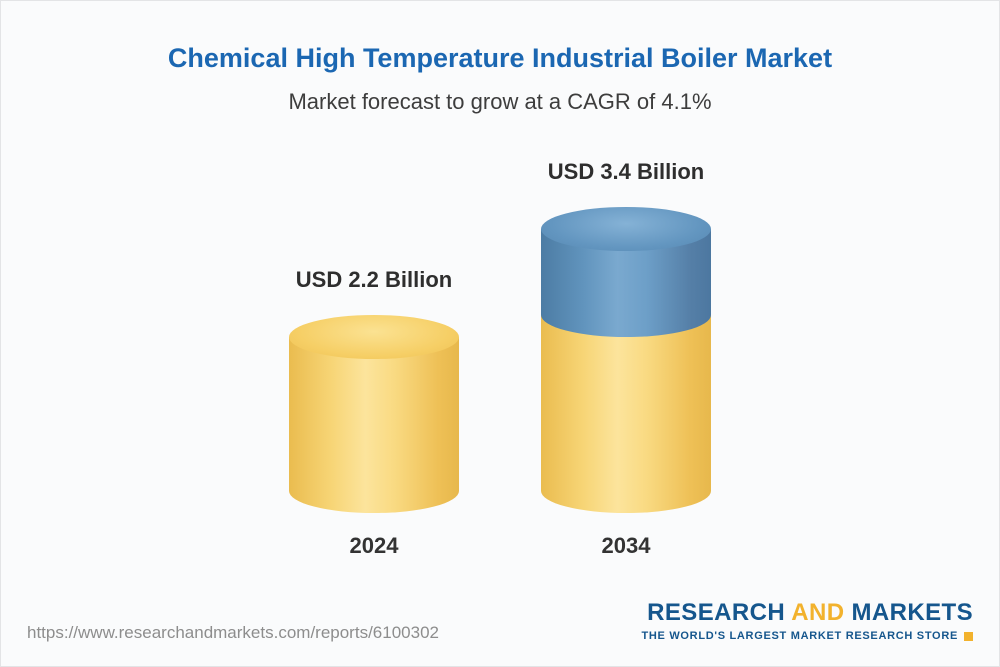 The width and height of the screenshot is (1000, 667). What do you see at coordinates (716, 612) in the screenshot?
I see `logo-word-research: RESEARCH` at bounding box center [716, 612].